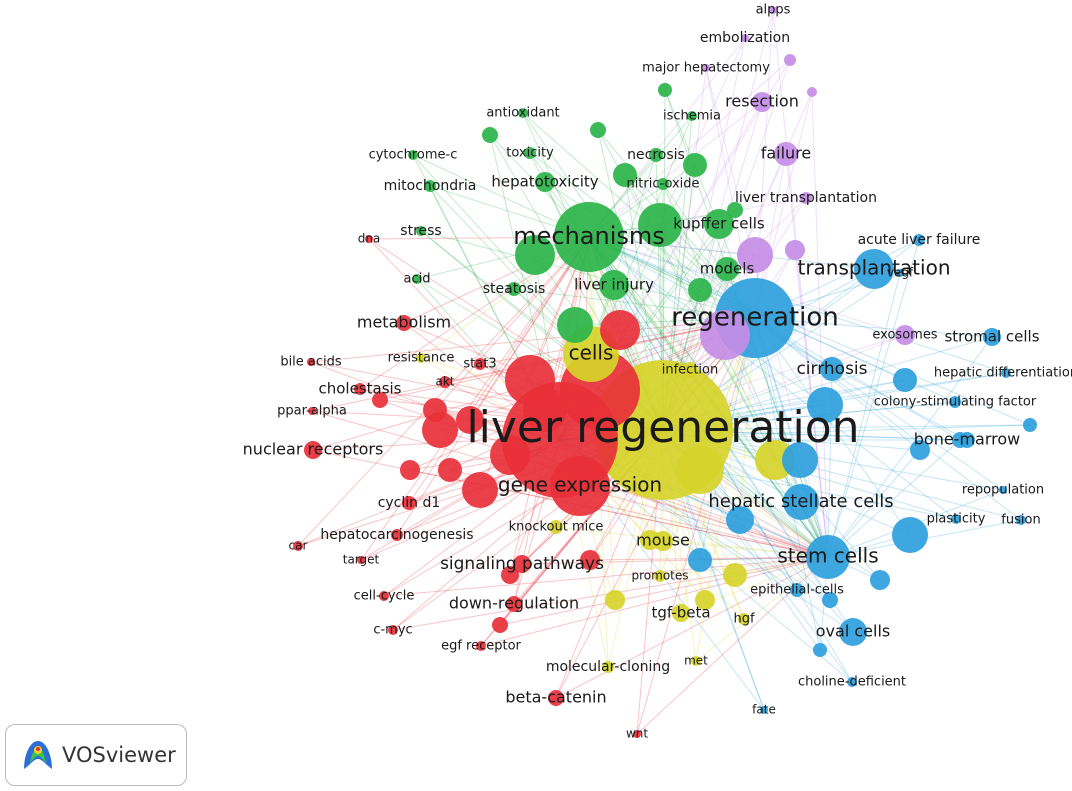  I want to click on logo: VOSviewer, so click(96, 755).